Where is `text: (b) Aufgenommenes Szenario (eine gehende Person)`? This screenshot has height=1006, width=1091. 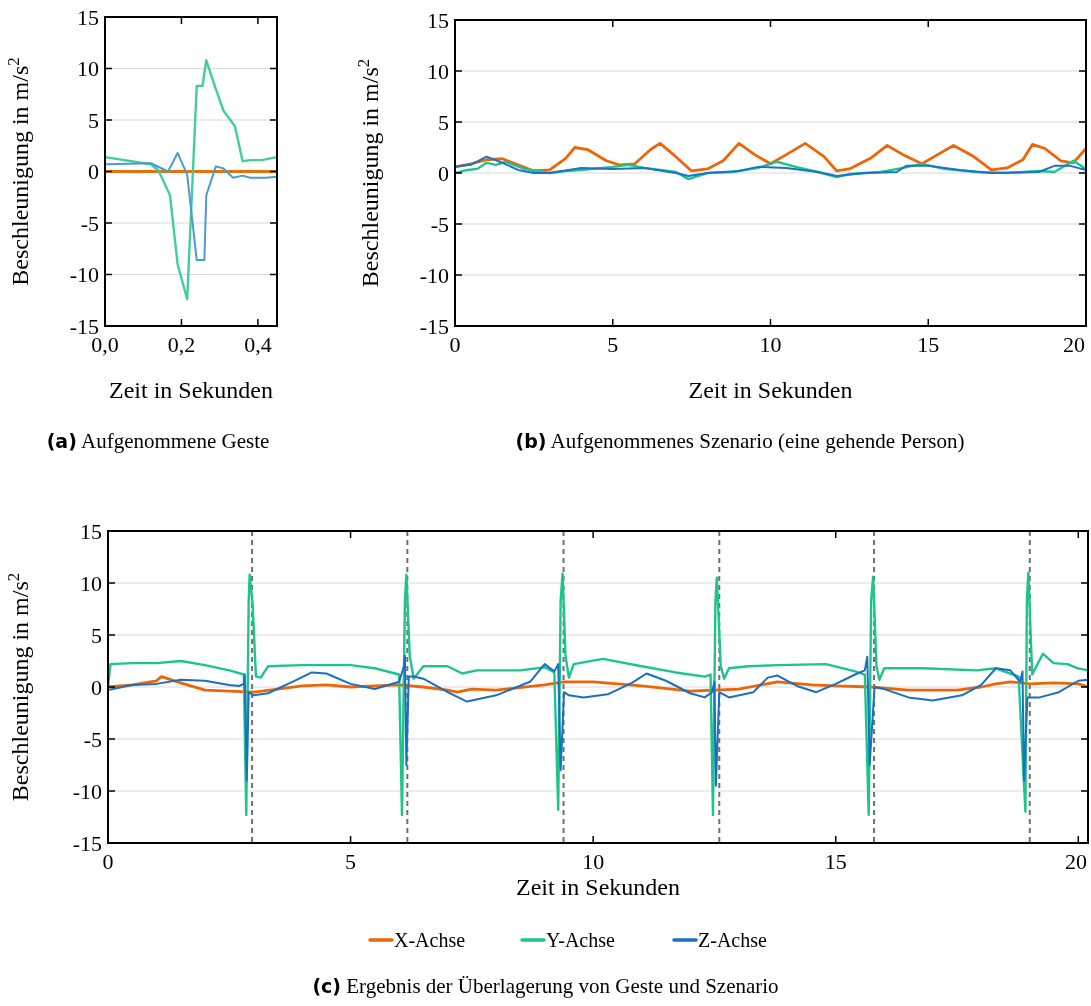 text: (b) Aufgenommenes Szenario (eine gehende Person) is located at coordinates (740, 441).